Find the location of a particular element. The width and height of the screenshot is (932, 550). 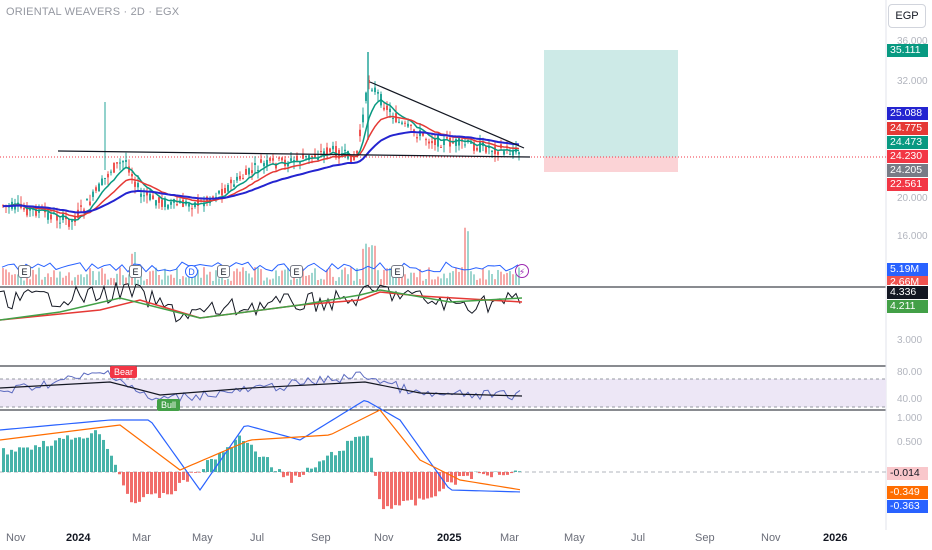

currency-button: EGP is located at coordinates (907, 16).